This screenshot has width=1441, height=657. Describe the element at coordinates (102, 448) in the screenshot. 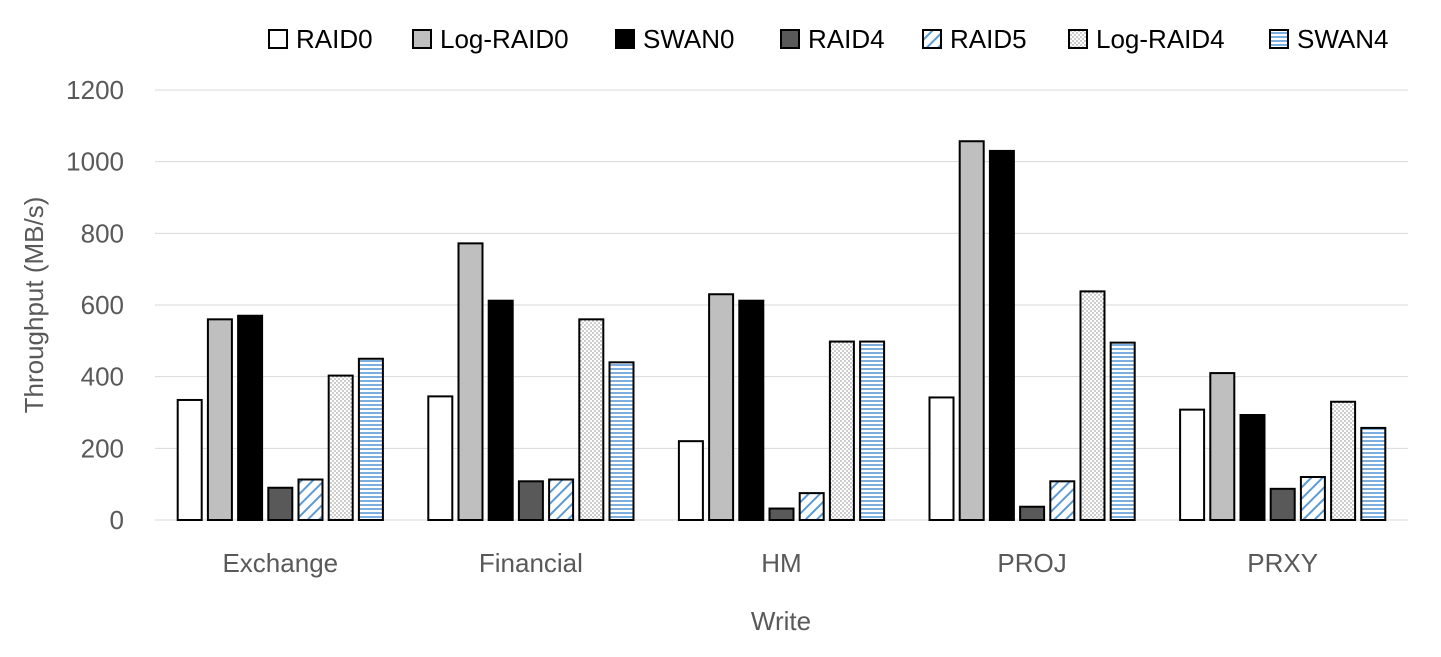

I see `y-tick-label: 200` at that location.